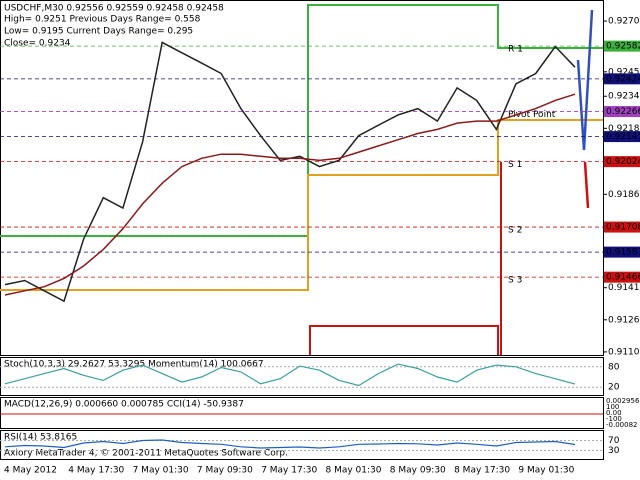  Describe the element at coordinates (614, 367) in the screenshot. I see `panel-tick-label: 80` at that location.